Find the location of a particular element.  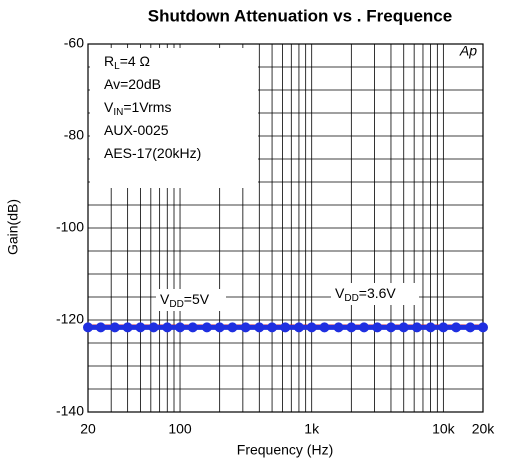

note-part: L is located at coordinates (117, 66).